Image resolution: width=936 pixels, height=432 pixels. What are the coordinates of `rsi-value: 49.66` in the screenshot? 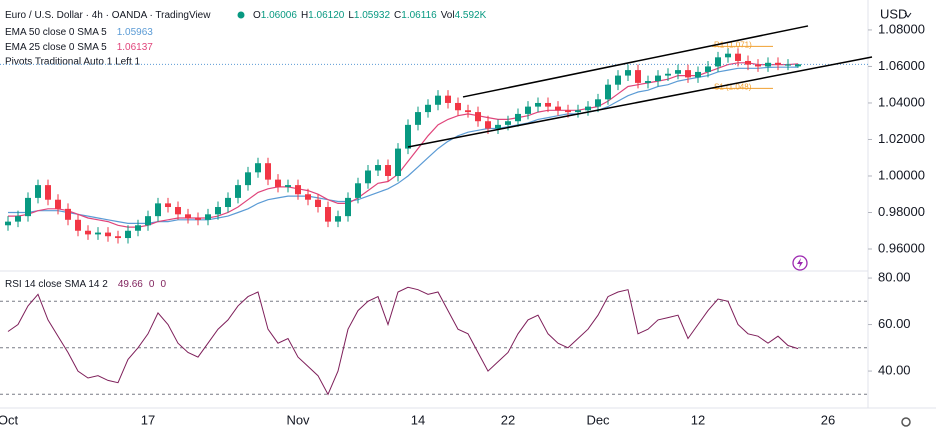 It's located at (130, 284).